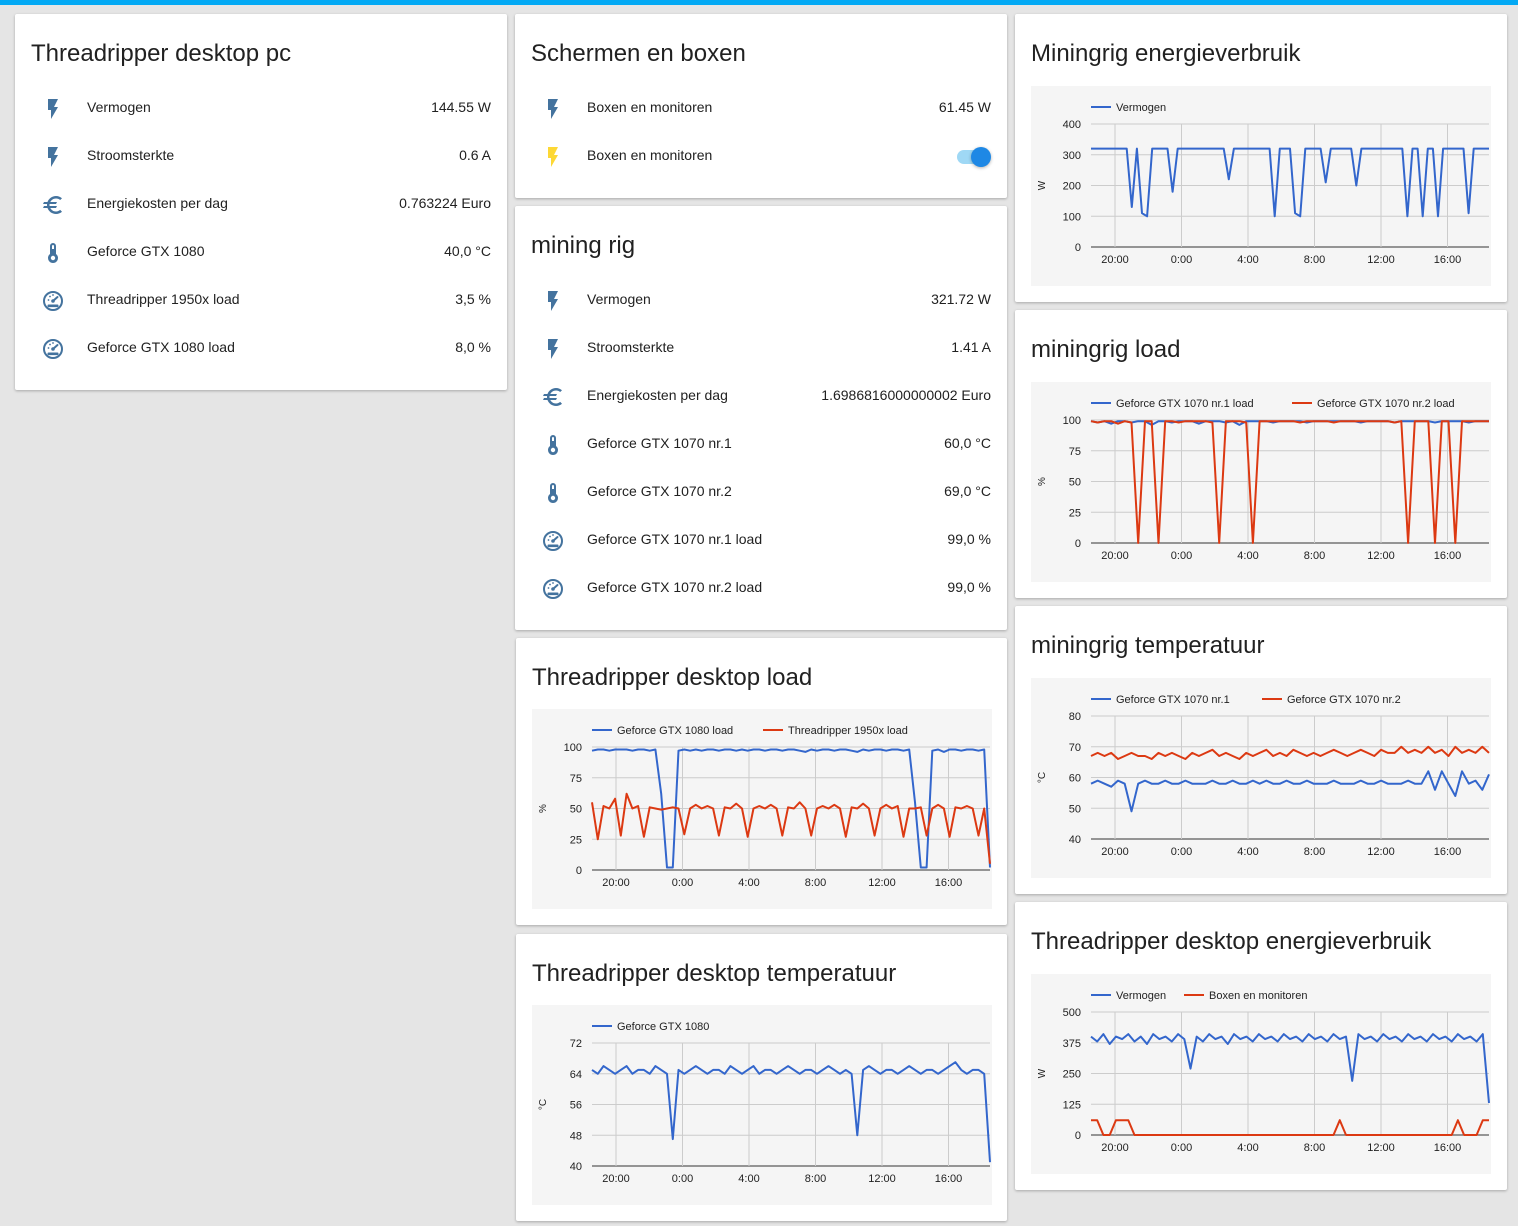 The width and height of the screenshot is (1518, 1226). What do you see at coordinates (161, 347) in the screenshot?
I see `entity-label: Geforce GTX 1080 load` at bounding box center [161, 347].